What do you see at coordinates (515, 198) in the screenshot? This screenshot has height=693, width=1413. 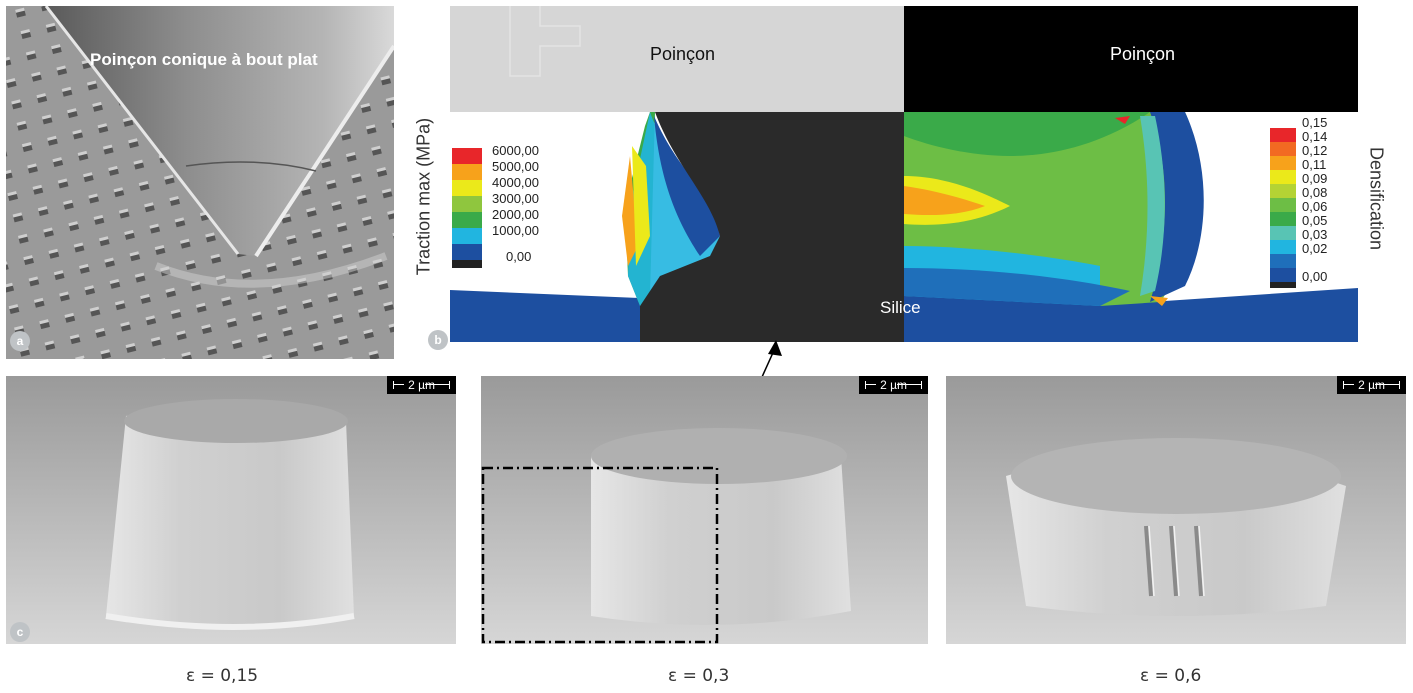 I see `left-legend-value: 3000,00` at bounding box center [515, 198].